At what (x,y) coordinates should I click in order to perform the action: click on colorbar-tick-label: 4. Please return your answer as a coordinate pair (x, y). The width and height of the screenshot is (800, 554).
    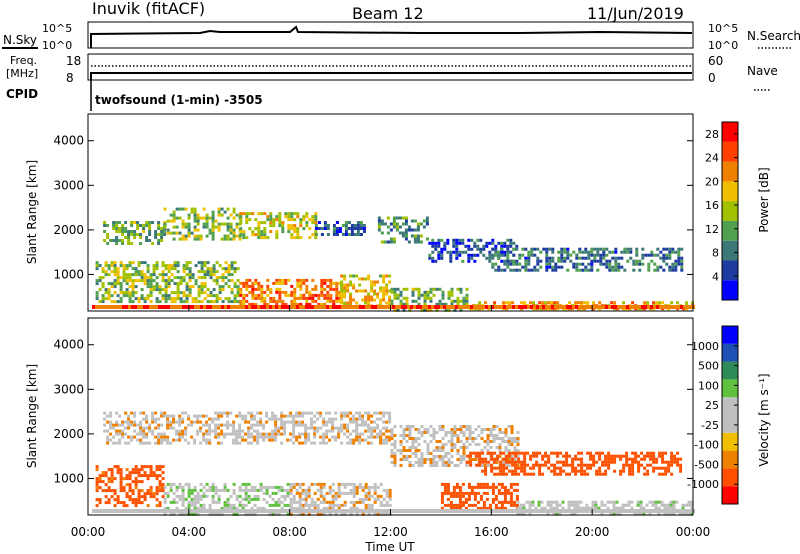
    Looking at the image, I should click on (715, 276).